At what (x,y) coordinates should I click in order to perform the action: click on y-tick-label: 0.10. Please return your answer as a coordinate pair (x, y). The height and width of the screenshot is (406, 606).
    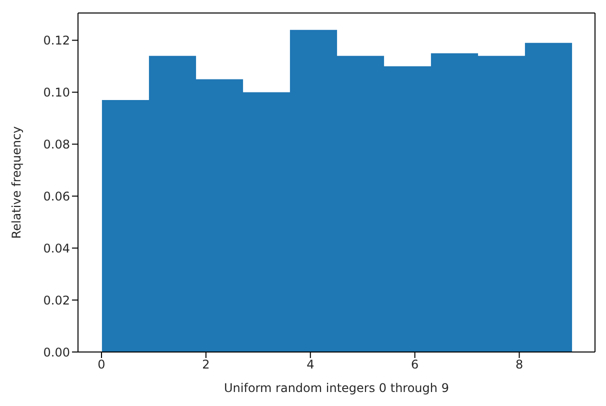
    Looking at the image, I should click on (56, 92).